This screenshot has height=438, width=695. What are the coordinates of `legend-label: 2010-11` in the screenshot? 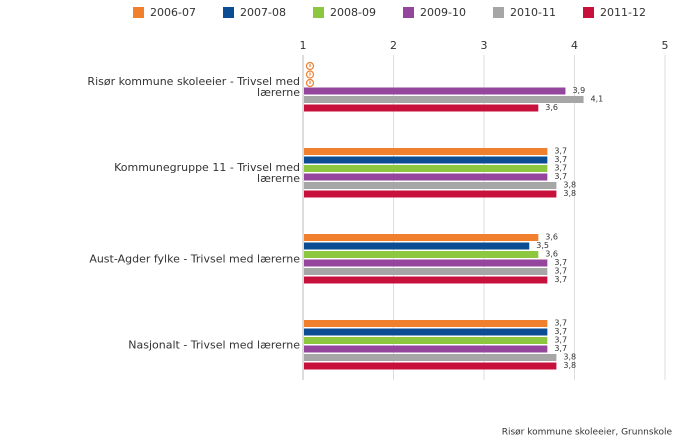 It's located at (533, 12).